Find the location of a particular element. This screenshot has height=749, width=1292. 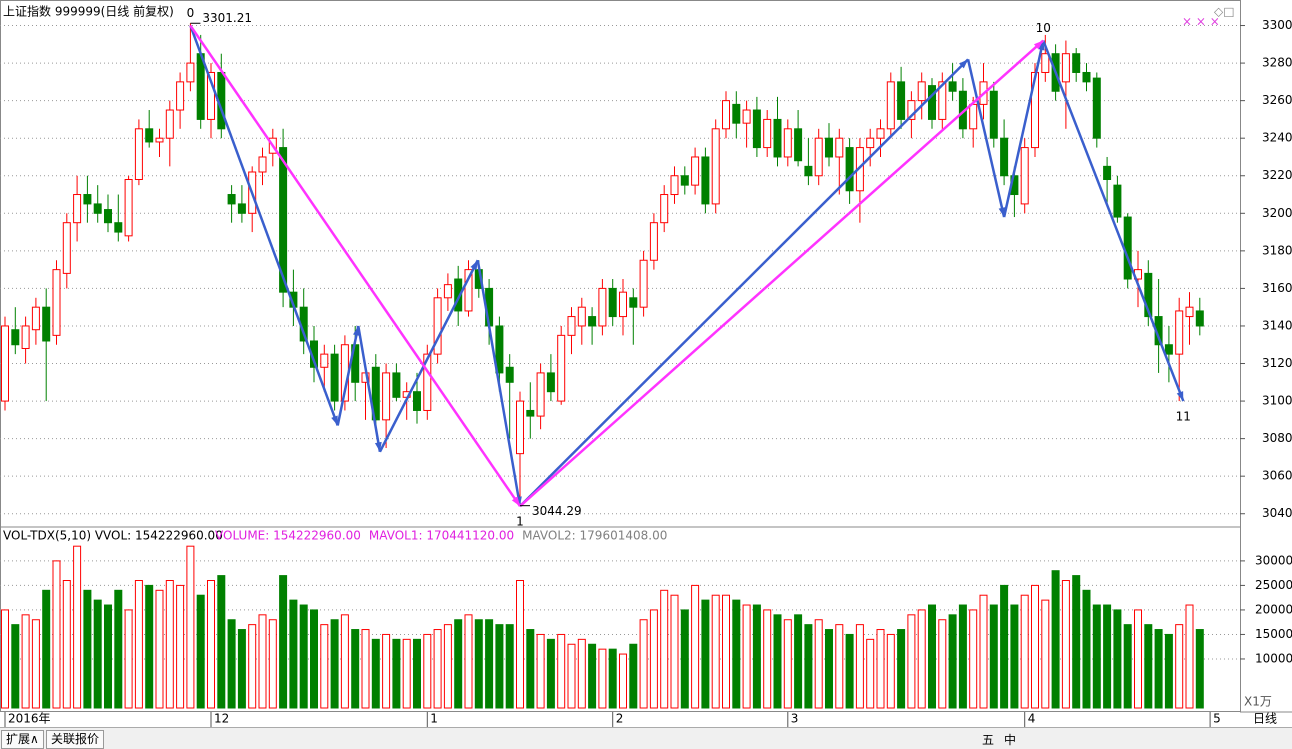

y-tick-label: 3200 is located at coordinates (1277, 213).